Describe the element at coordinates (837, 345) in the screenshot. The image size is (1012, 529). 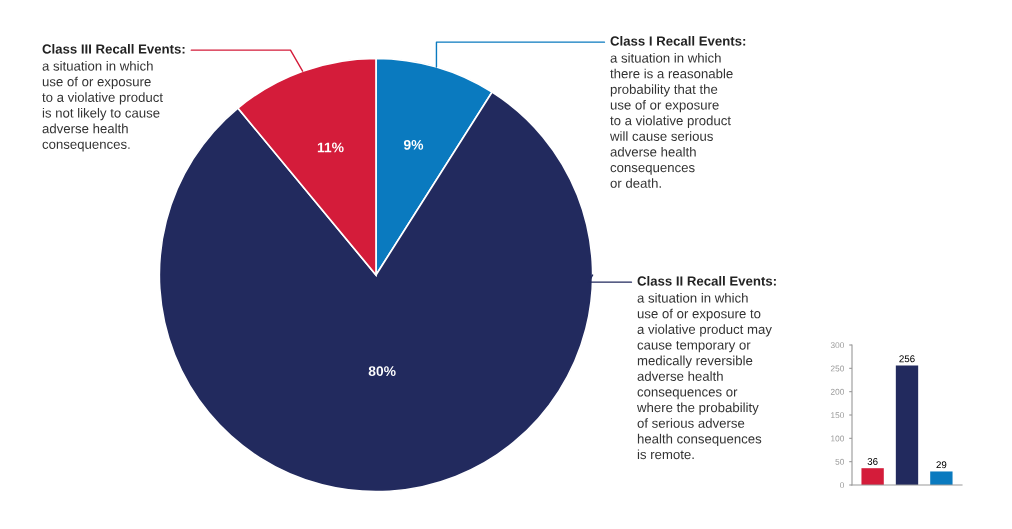
I see `y-tick-label: 300` at that location.